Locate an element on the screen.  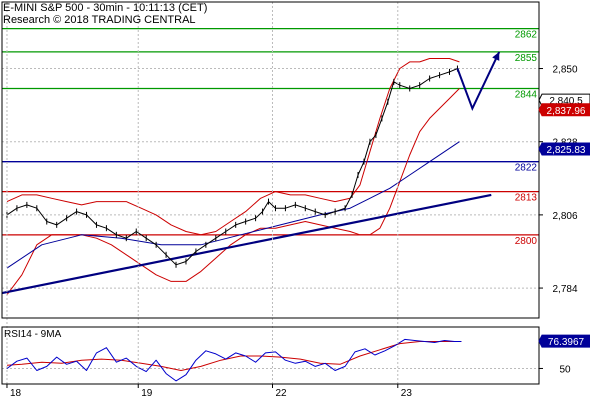
rsi-ma-line is located at coordinates (234, 356).